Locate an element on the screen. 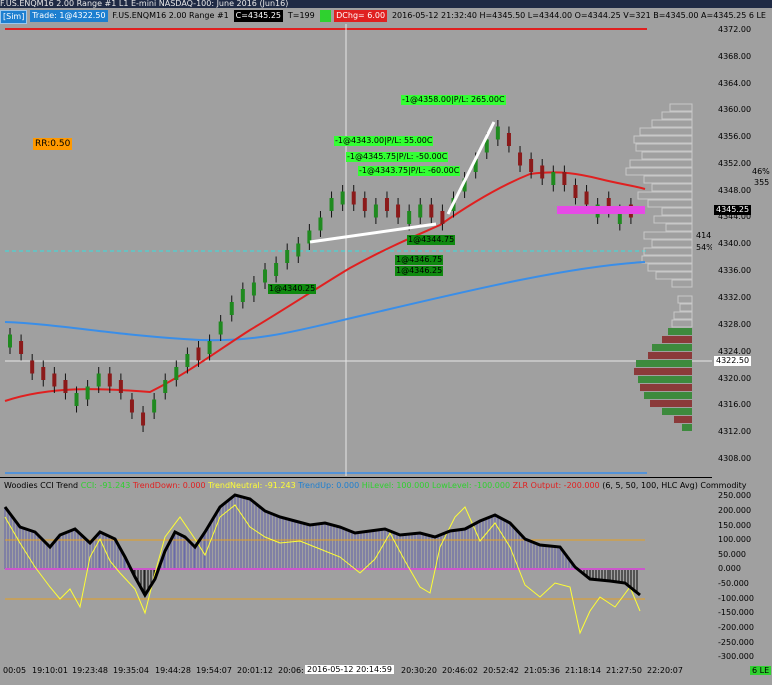 The width and height of the screenshot is (772, 685). time-tick: 00:05 is located at coordinates (15, 670).